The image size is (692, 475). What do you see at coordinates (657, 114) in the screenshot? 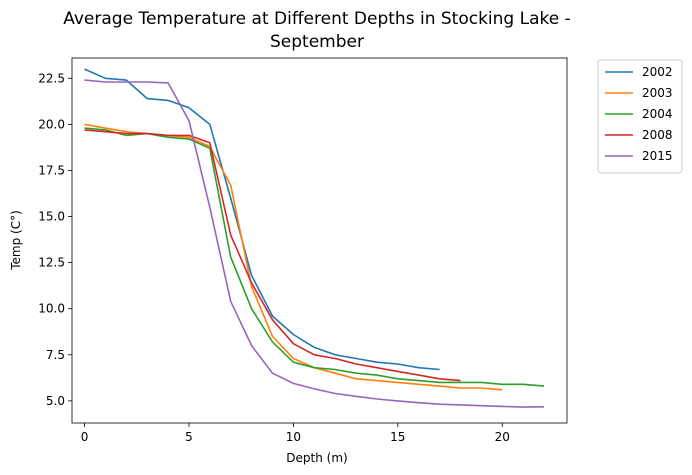
I see `legend-label-2004: 2004` at bounding box center [657, 114].